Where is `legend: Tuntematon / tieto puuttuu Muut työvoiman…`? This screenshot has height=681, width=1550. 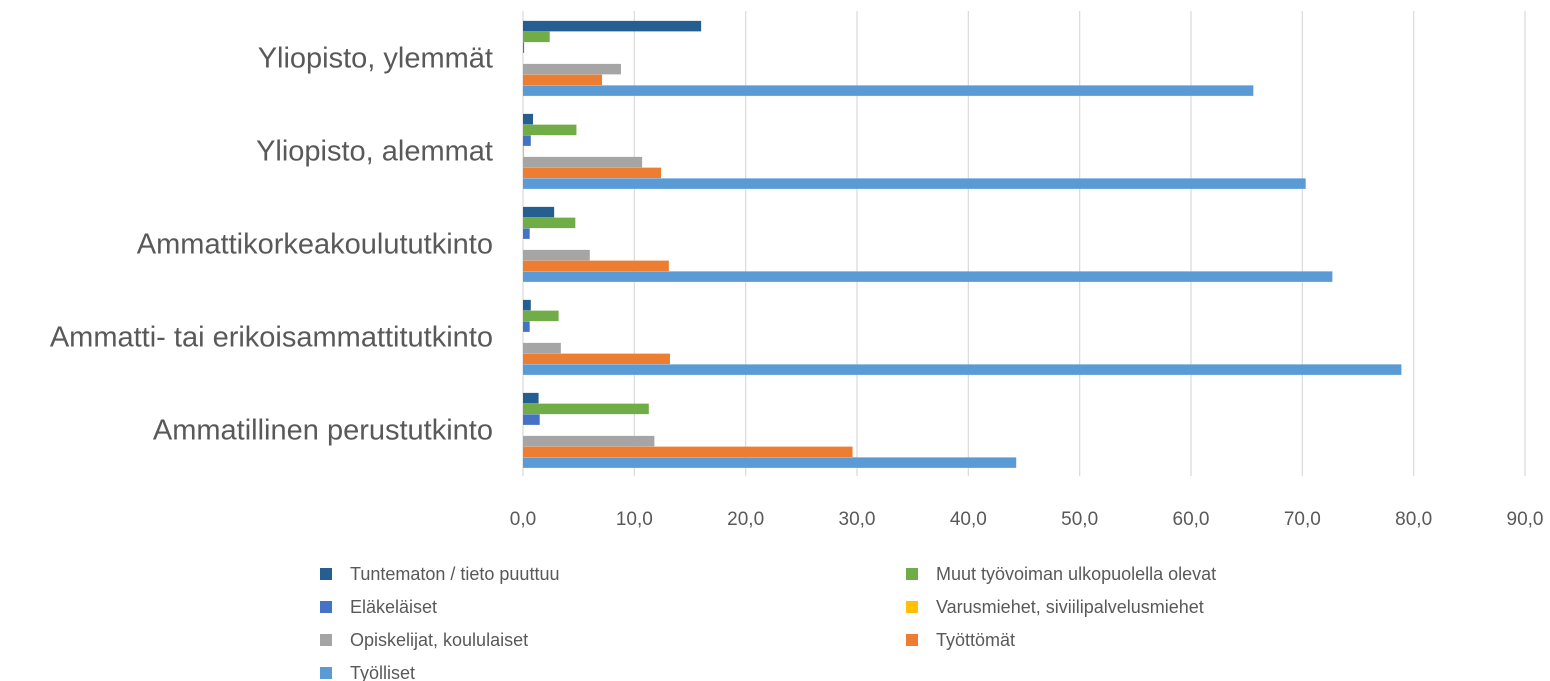
legend: Tuntematon / tieto puuttuu Muut työvoiman… is located at coordinates (768, 622).